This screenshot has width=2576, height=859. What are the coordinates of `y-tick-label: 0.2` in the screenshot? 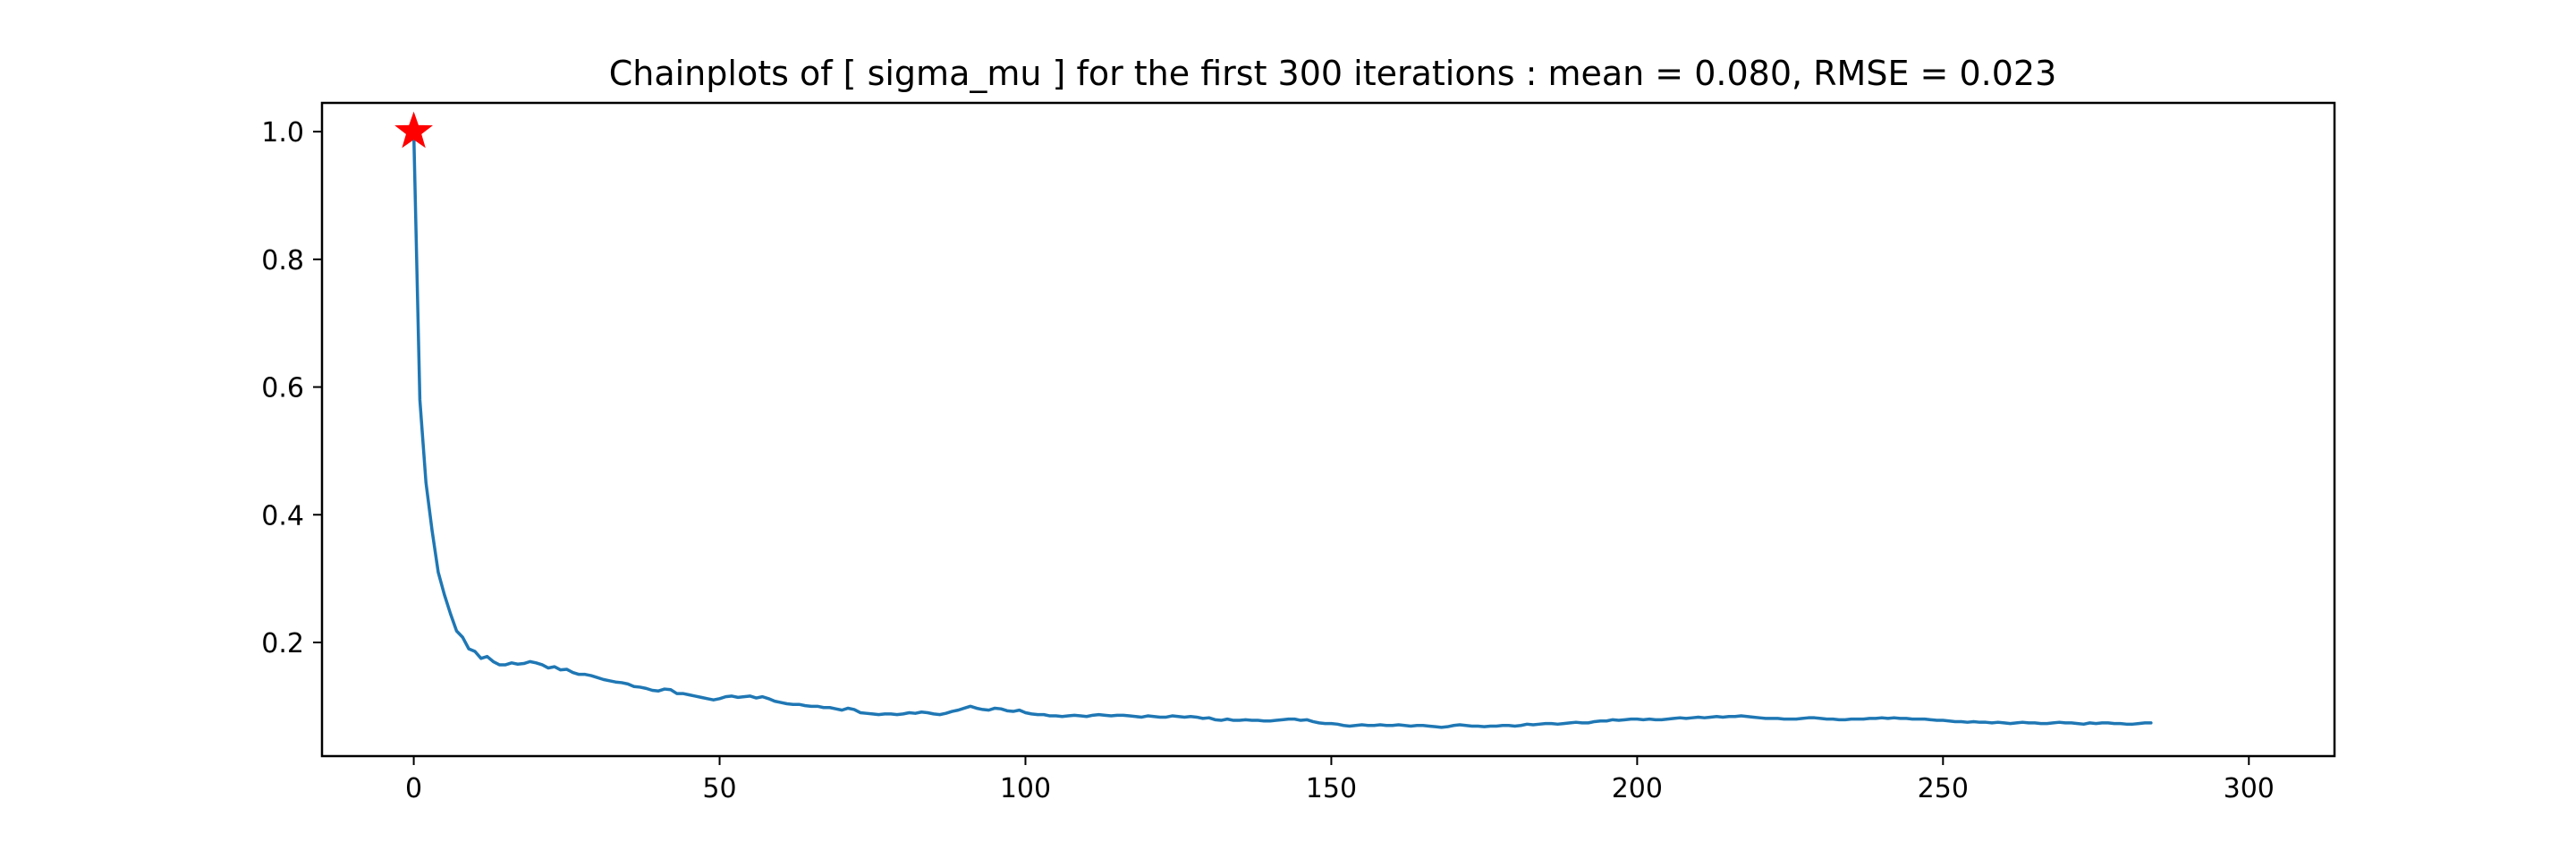 It's located at (282, 643).